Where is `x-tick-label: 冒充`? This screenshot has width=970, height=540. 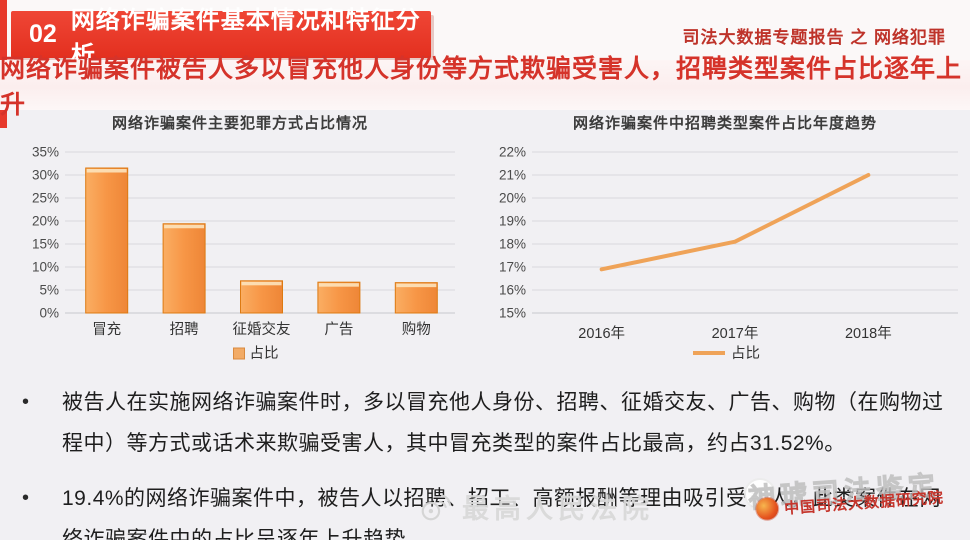 x-tick-label: 冒充 is located at coordinates (106, 329).